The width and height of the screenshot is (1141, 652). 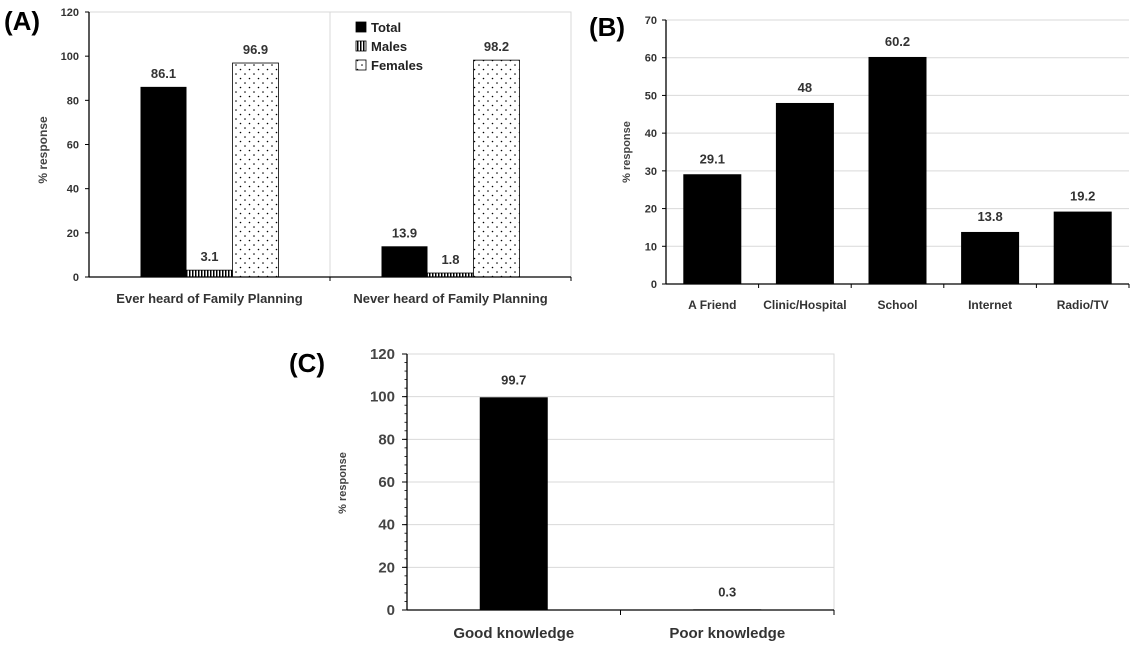 What do you see at coordinates (209, 256) in the screenshot?
I see `chart-a-data-label: 3.1` at bounding box center [209, 256].